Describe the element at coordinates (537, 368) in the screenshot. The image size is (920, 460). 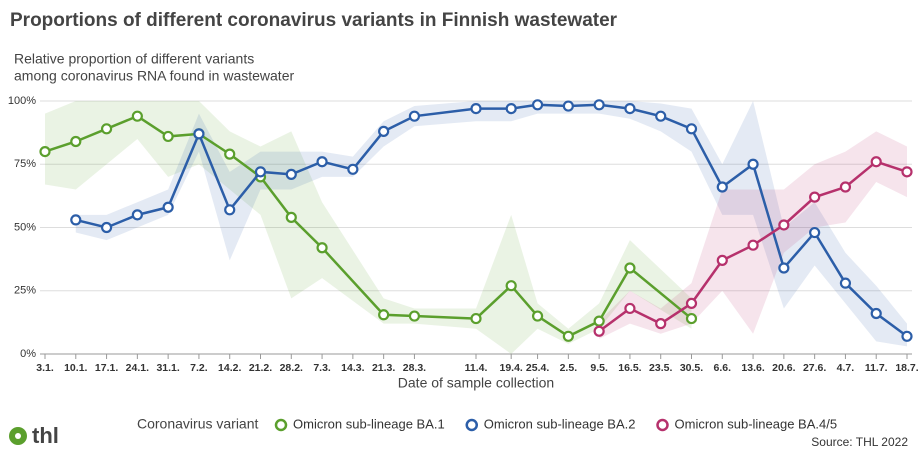
I see `x-tick-label: 25.4.` at that location.